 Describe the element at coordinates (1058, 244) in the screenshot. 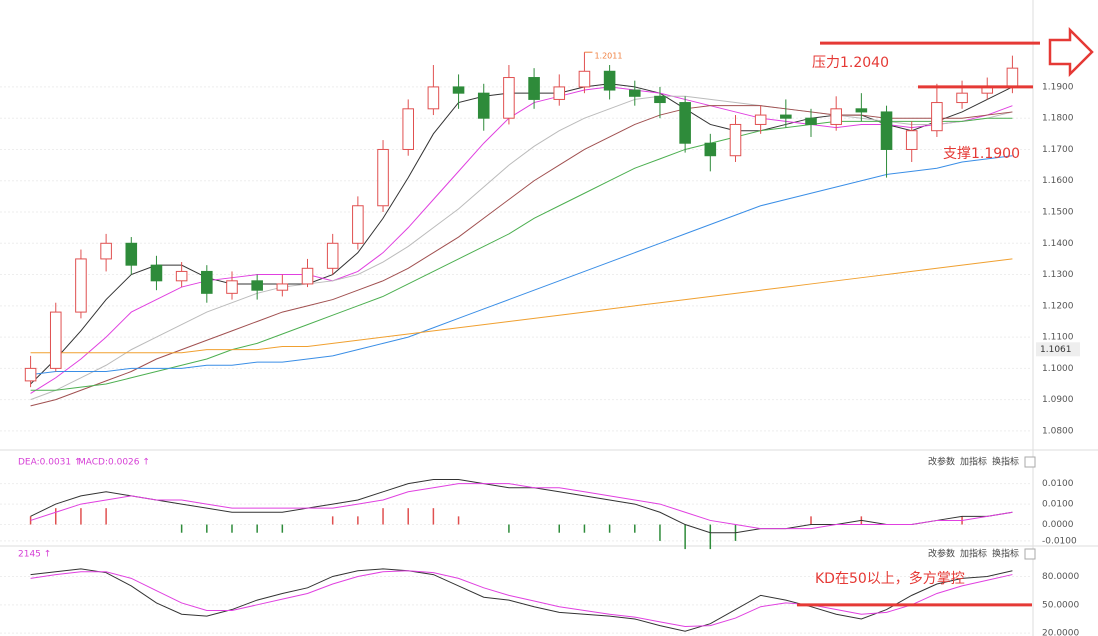

I see `y-tick-label: 1.1400` at that location.